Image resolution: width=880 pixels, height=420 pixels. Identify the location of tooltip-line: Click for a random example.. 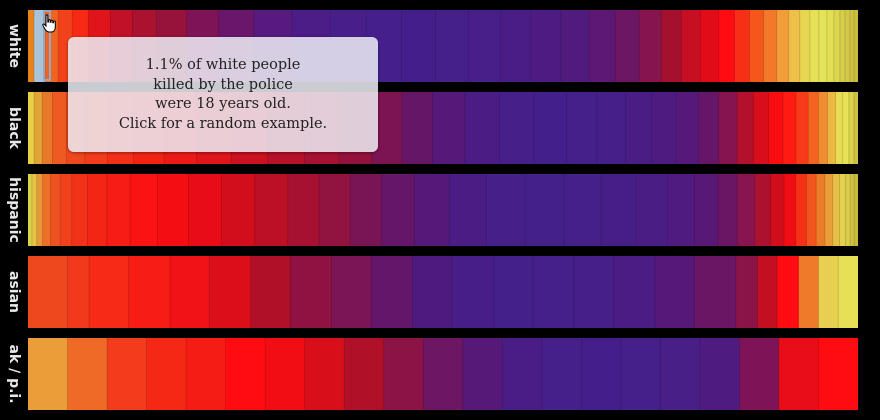
(223, 123).